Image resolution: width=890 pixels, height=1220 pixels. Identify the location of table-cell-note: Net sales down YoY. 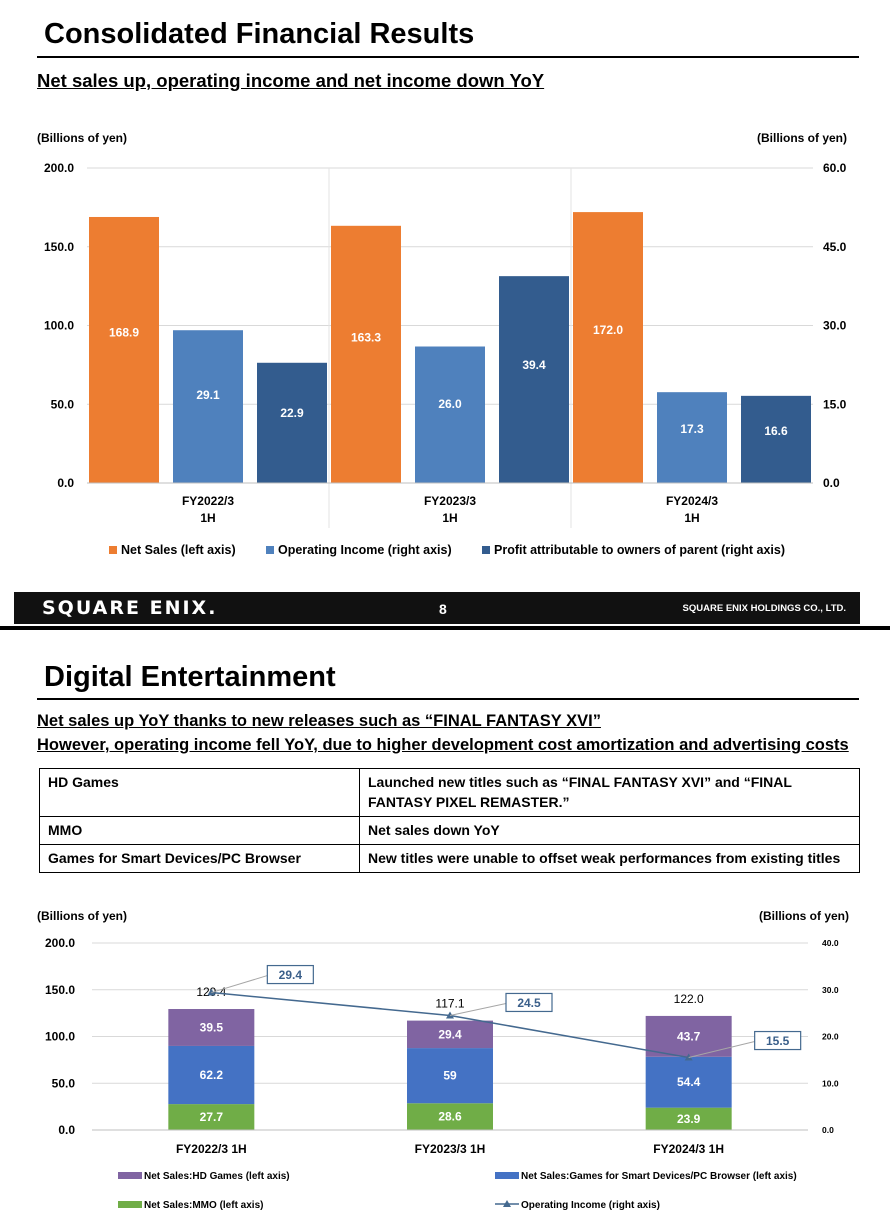
(609, 830).